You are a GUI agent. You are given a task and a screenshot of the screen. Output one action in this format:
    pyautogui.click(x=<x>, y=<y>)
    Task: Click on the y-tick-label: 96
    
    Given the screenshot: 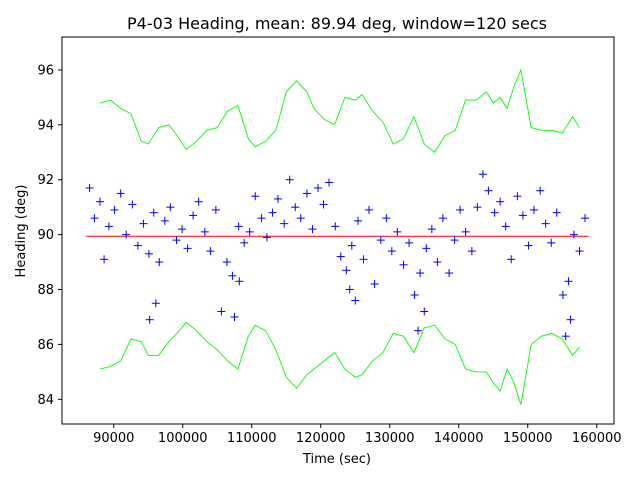 What is the action you would take?
    pyautogui.click(x=45, y=70)
    